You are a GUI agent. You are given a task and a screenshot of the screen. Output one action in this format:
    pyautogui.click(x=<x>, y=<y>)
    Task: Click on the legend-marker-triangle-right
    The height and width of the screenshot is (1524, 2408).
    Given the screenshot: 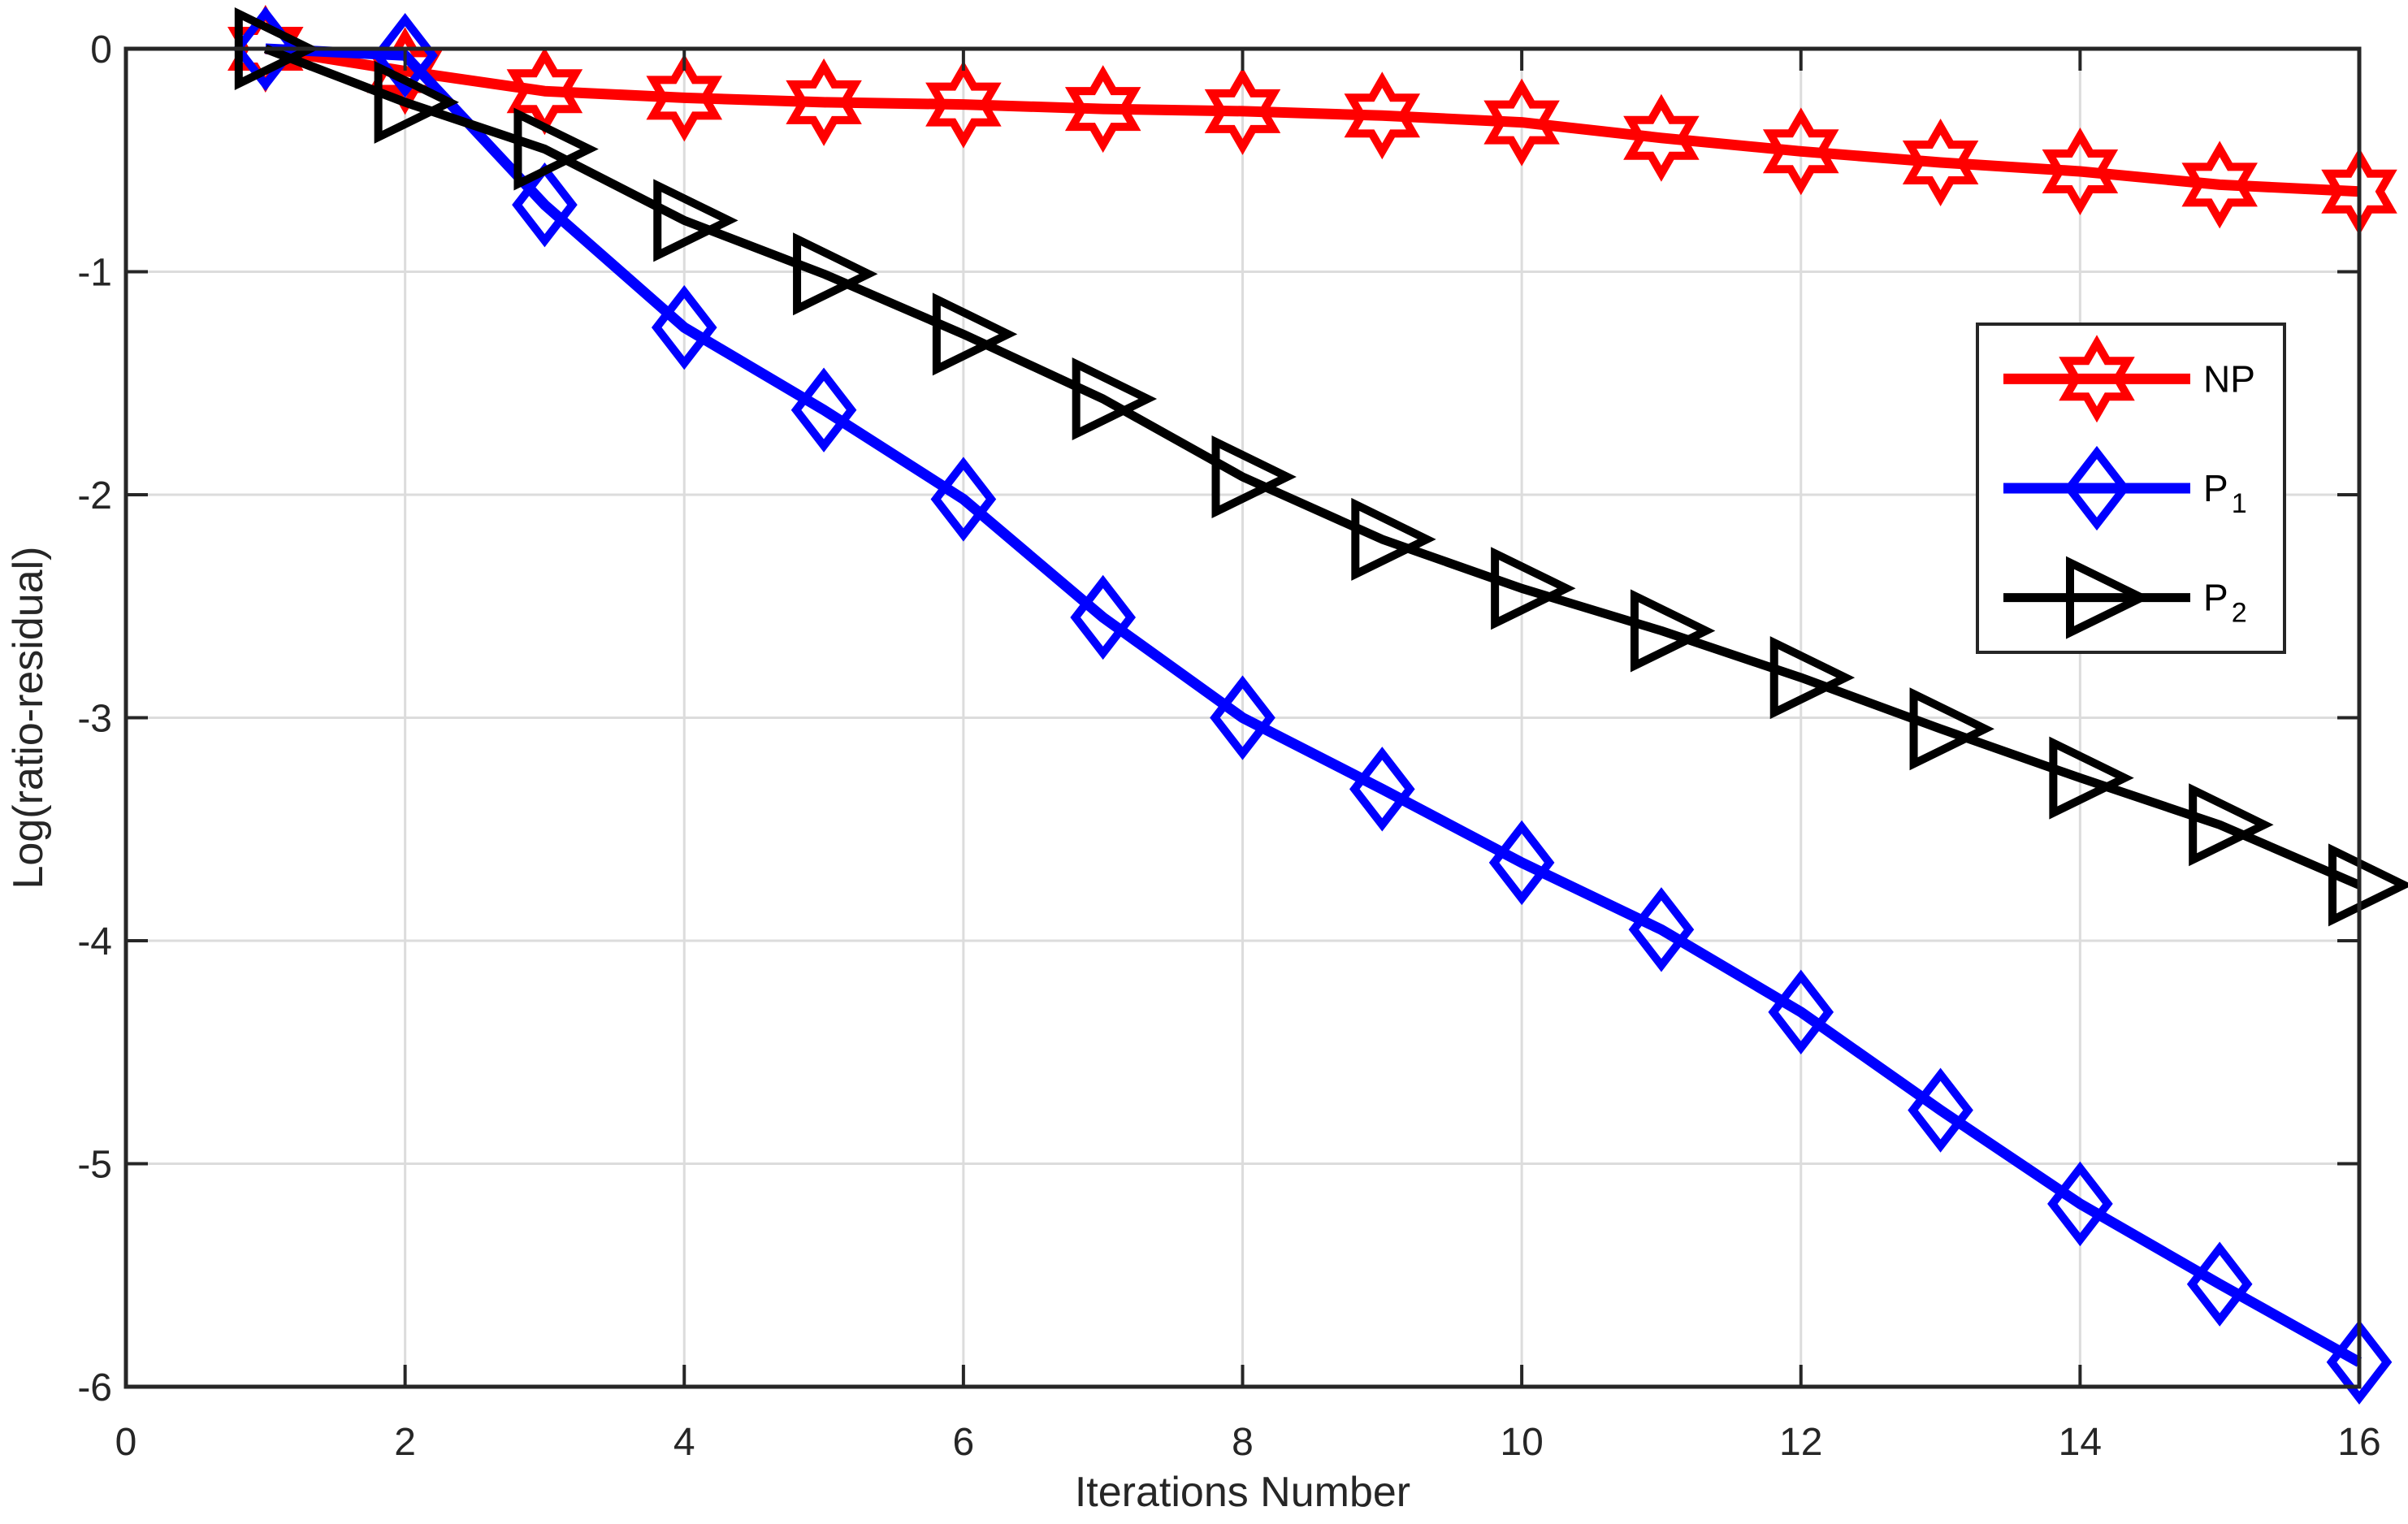 What is the action you would take?
    pyautogui.click(x=2108, y=598)
    